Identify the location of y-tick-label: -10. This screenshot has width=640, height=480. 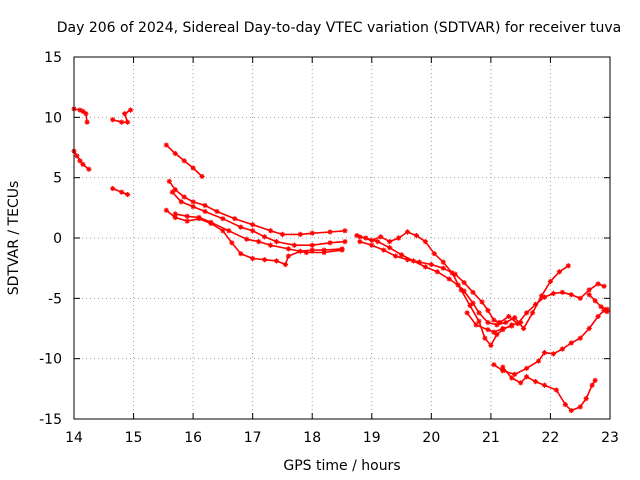
(50, 360).